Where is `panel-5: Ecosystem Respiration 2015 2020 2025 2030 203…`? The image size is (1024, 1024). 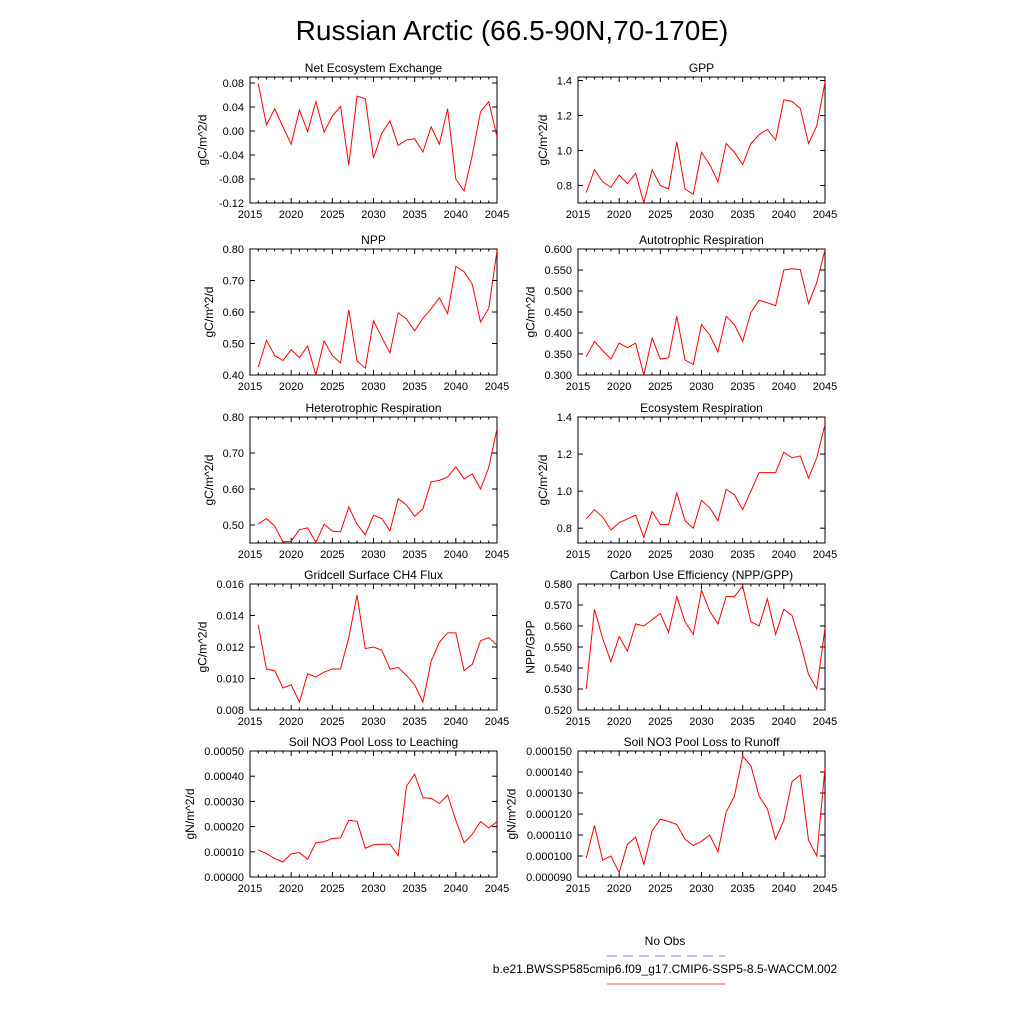 panel-5: Ecosystem Respiration 2015 2020 2025 2030 203… is located at coordinates (686, 481).